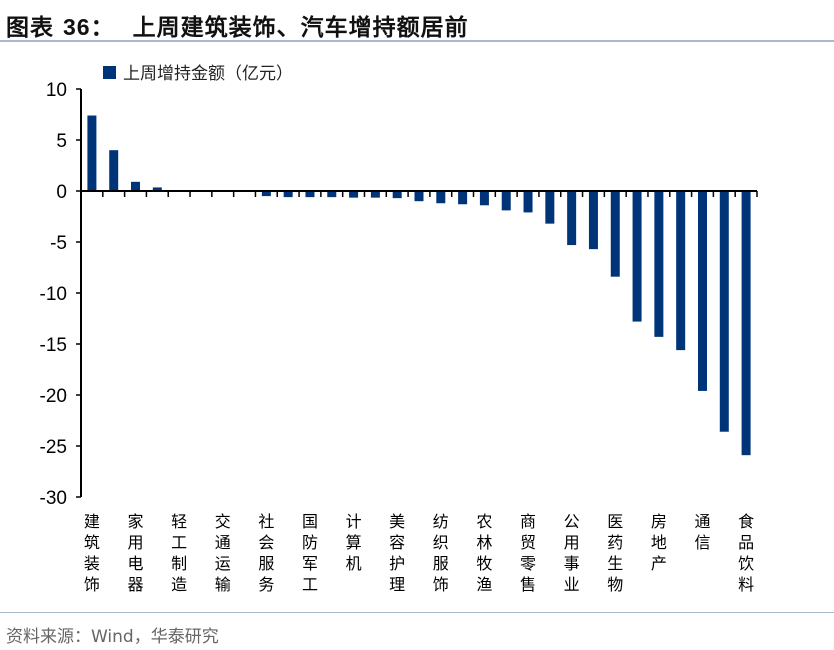 This screenshot has height=650, width=834. I want to click on x-tick-label-char: 物, so click(615, 585).